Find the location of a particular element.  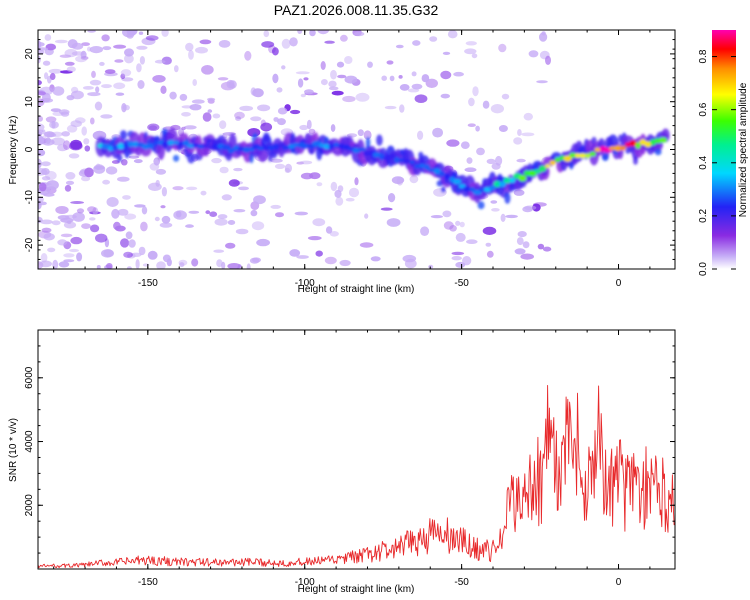

spectrogram-y-tick-label: -10 is located at coordinates (29, 197).